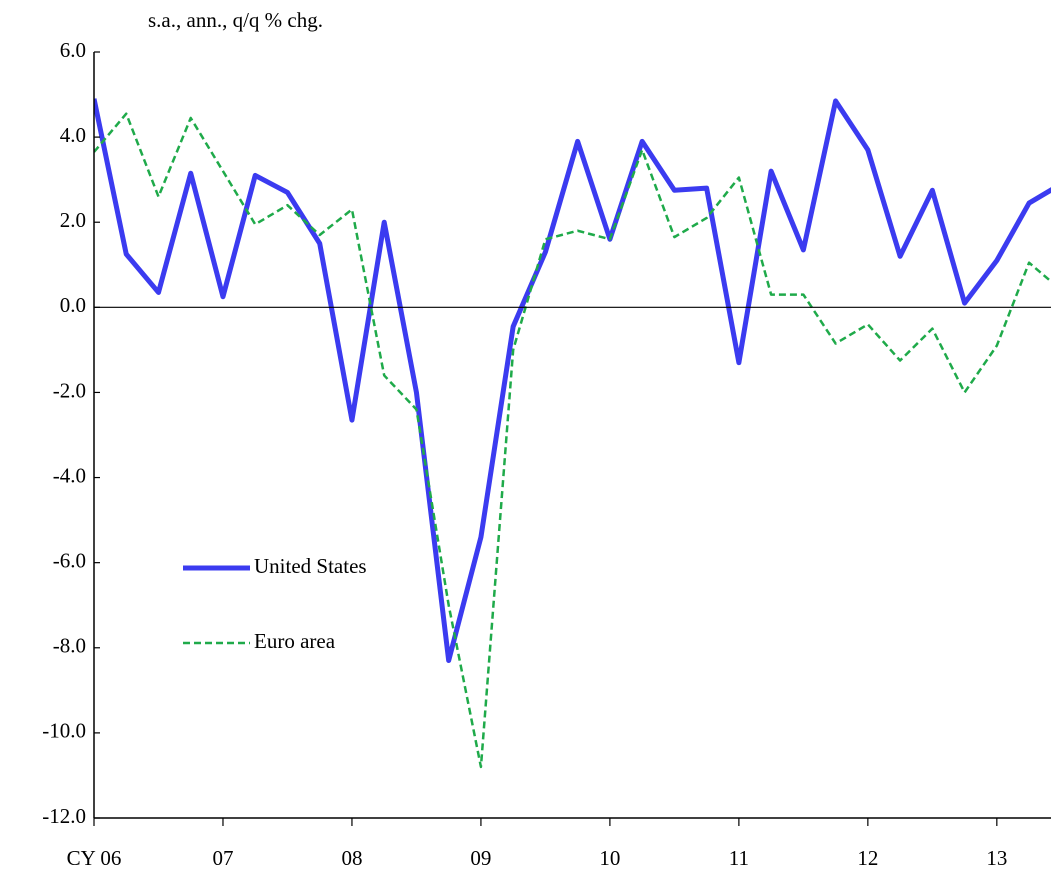  Describe the element at coordinates (867, 858) in the screenshot. I see `x-tick-label: 12` at that location.